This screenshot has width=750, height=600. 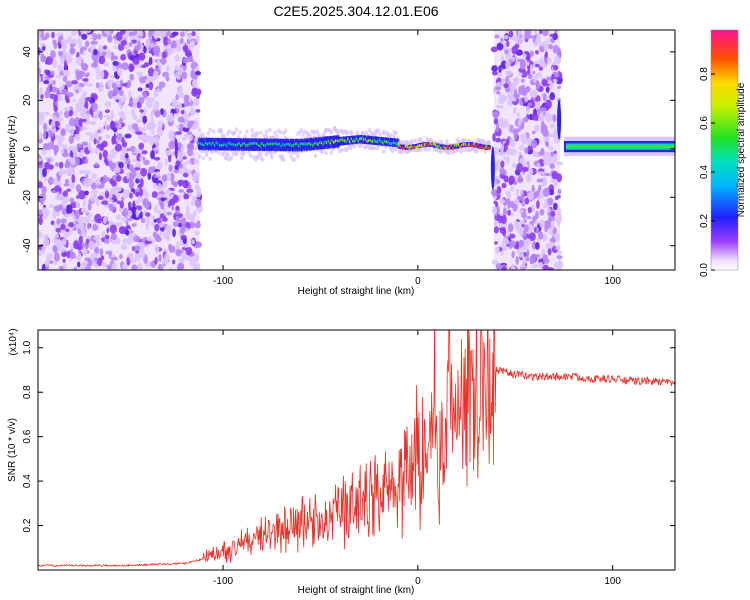 I want to click on snr-ytick-label: 0.6, so click(x=27, y=436).